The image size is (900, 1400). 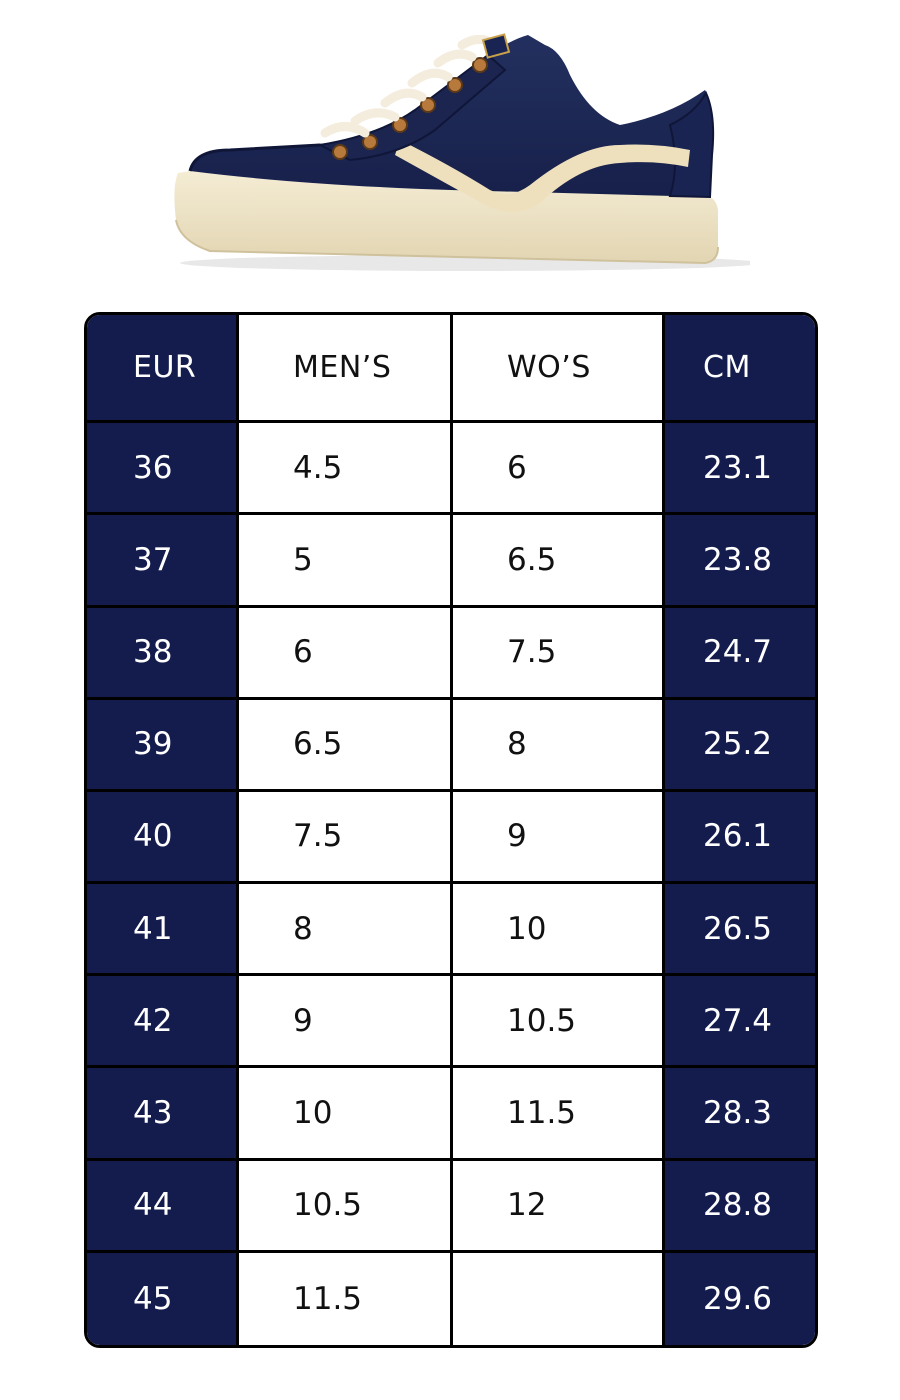 What do you see at coordinates (346, 1206) in the screenshot?
I see `cell-mens: 10.5` at bounding box center [346, 1206].